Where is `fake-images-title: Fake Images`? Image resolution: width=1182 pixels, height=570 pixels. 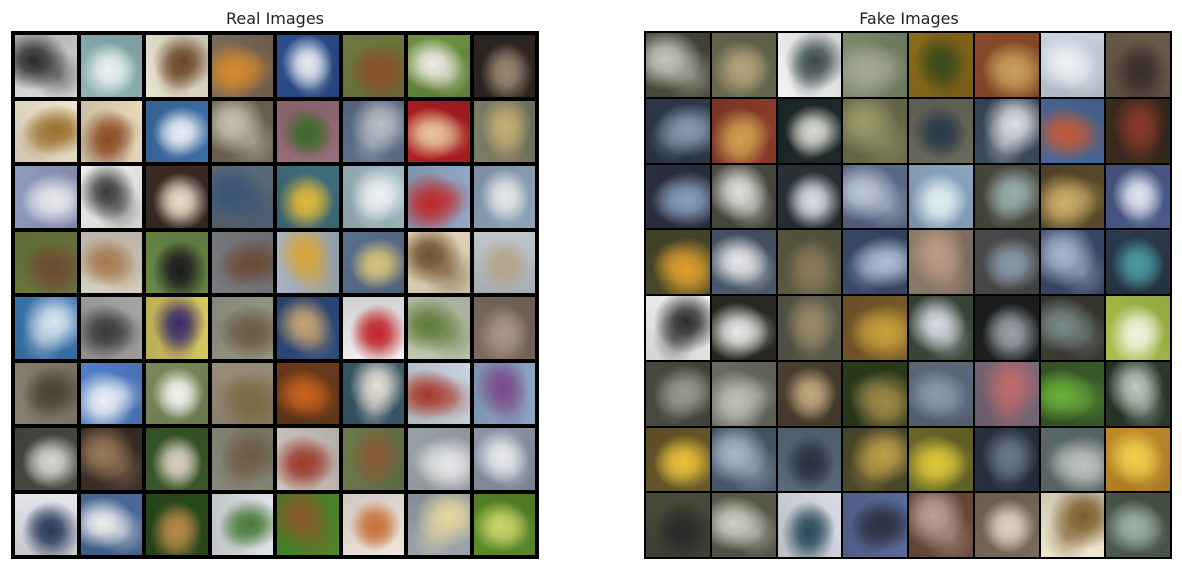
fake-images-title: Fake Images is located at coordinates (909, 18).